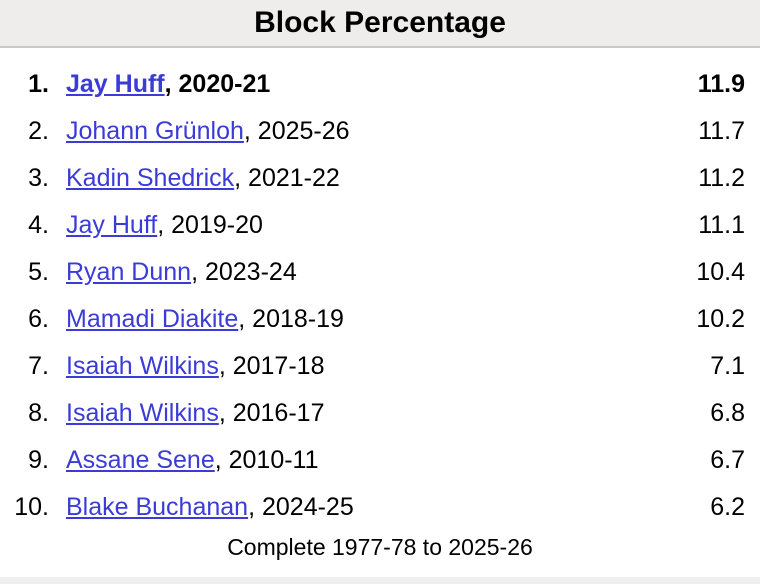  What do you see at coordinates (380, 460) in the screenshot?
I see `table-row: 9. Assane Sene, 2010-11 6.7` at bounding box center [380, 460].